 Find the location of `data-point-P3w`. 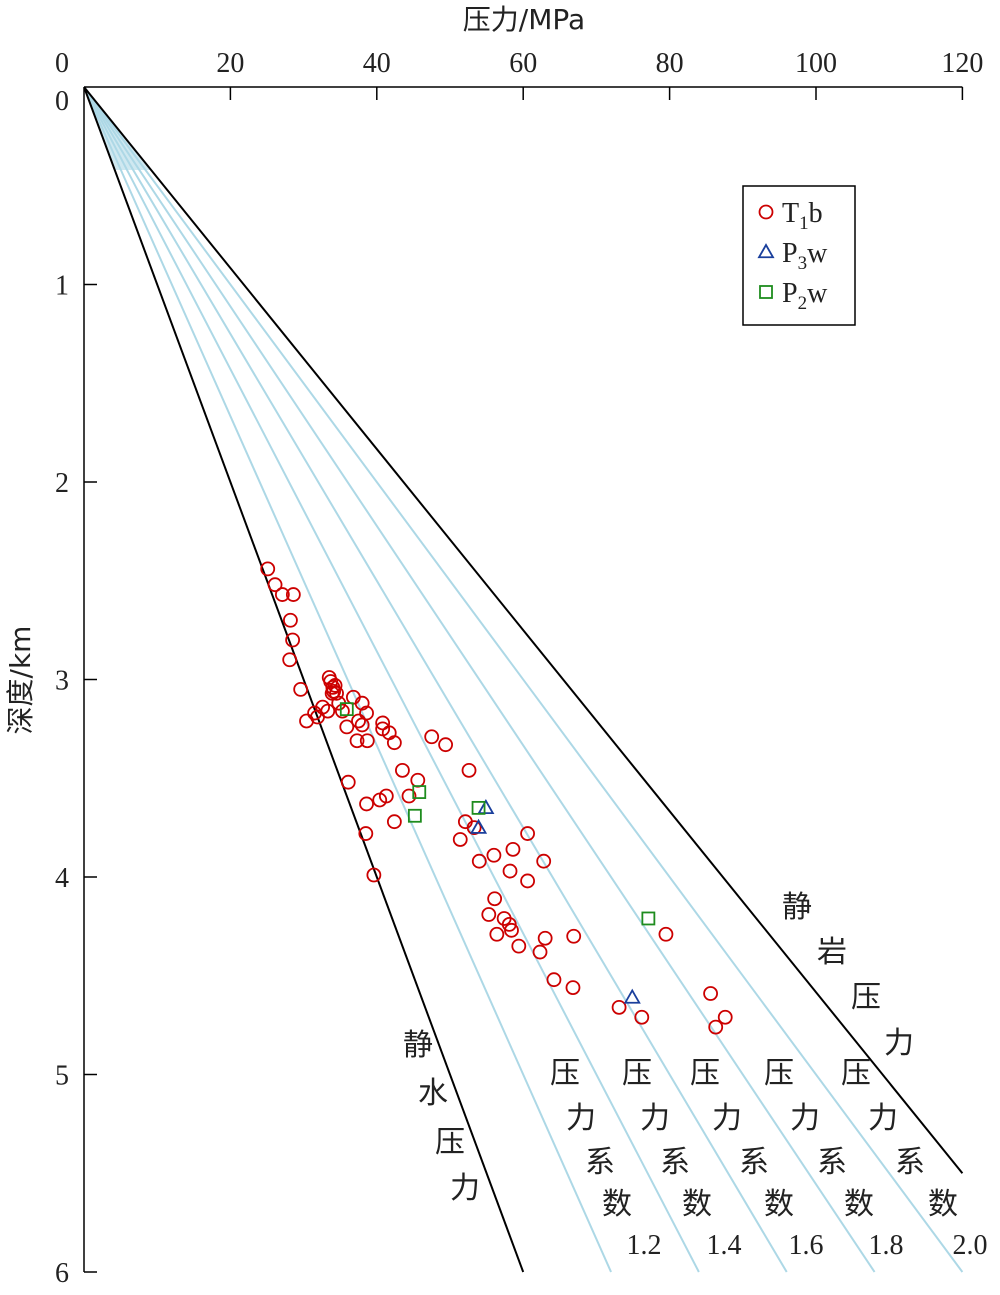

data-point-P3w is located at coordinates (632, 996).